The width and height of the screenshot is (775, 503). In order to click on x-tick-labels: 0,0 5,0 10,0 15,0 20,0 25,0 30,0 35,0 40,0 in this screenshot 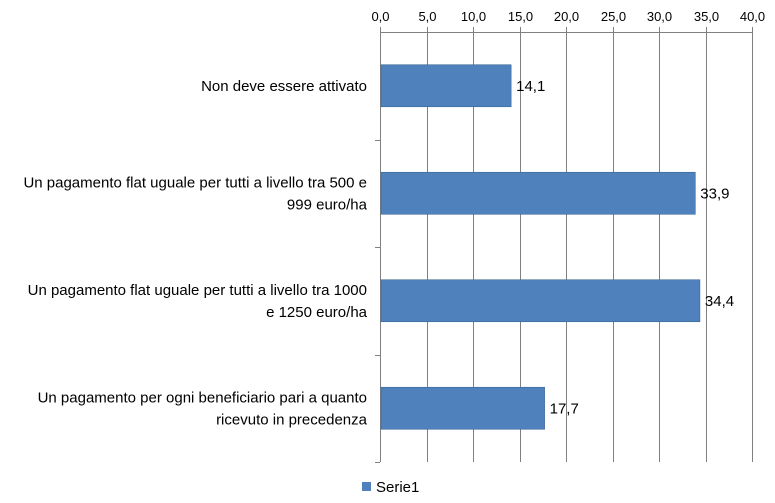, I will do `click(568, 16)`.